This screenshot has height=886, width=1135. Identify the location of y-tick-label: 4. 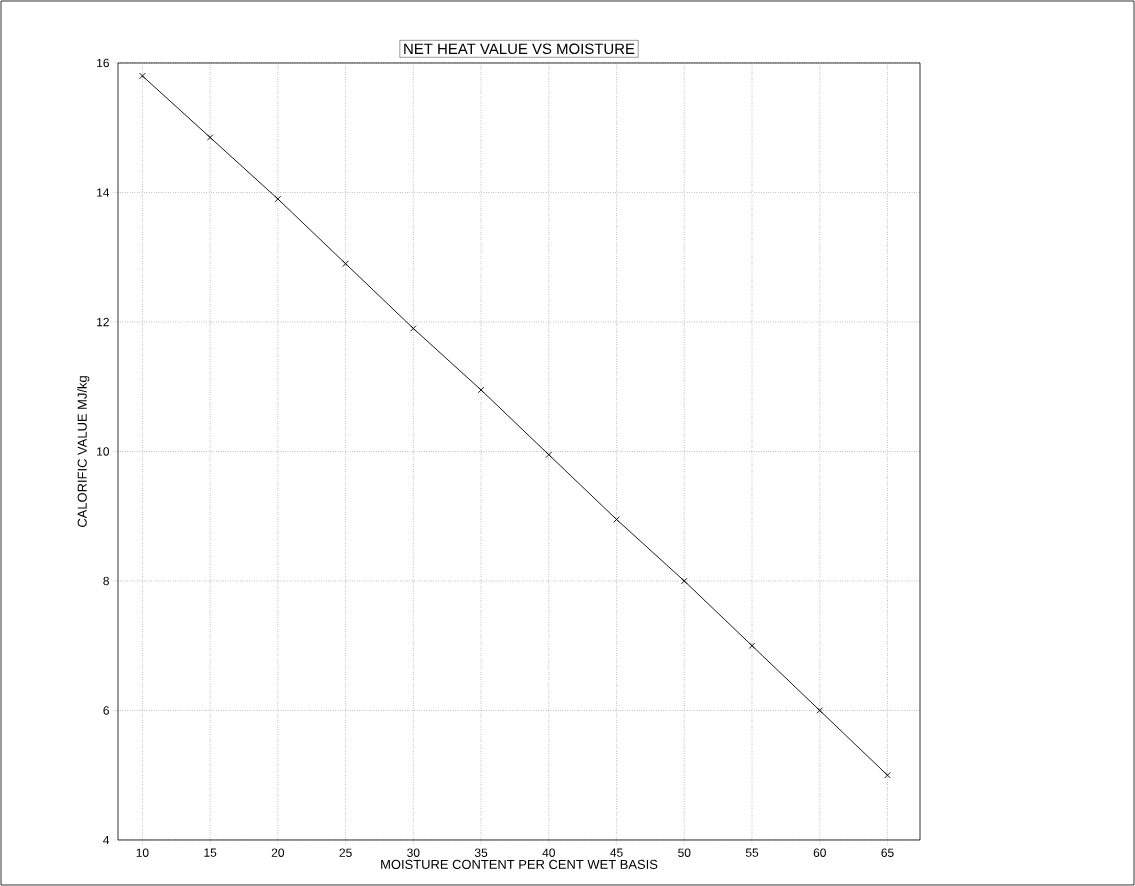
(106, 840).